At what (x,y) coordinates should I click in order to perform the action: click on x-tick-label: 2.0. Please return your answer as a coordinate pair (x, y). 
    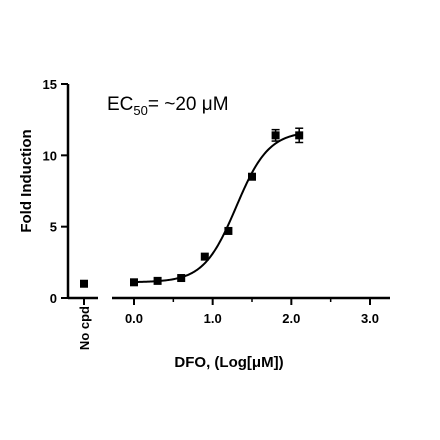
    Looking at the image, I should click on (291, 318).